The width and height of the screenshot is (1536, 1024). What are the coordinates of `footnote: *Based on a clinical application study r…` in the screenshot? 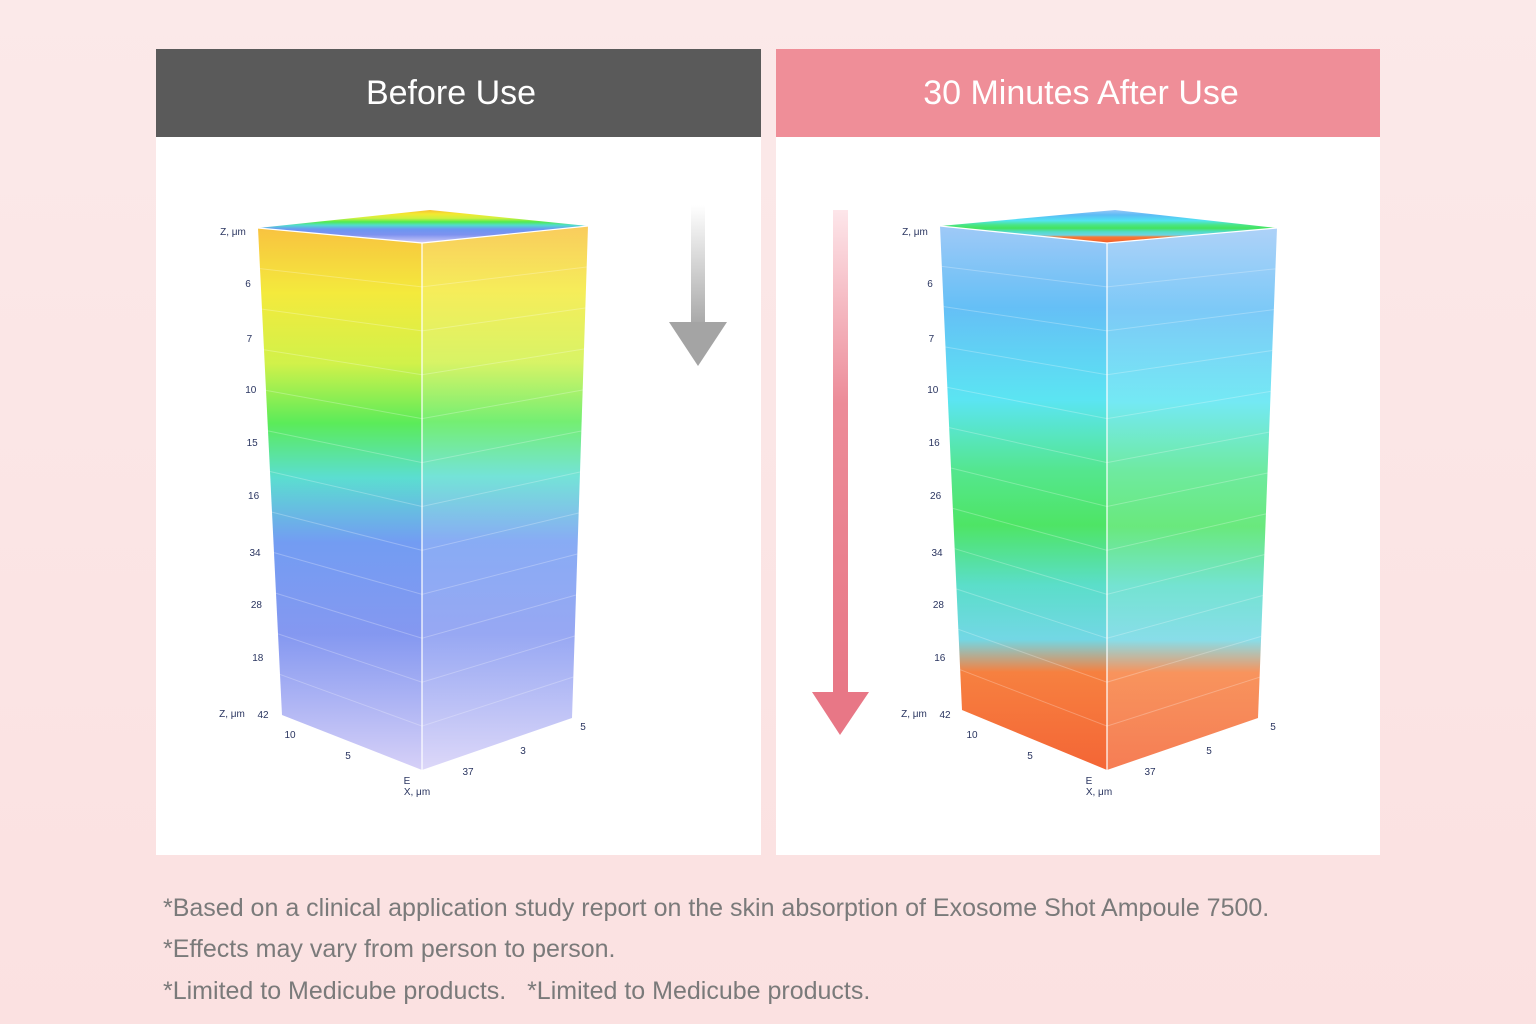 It's located at (716, 908).